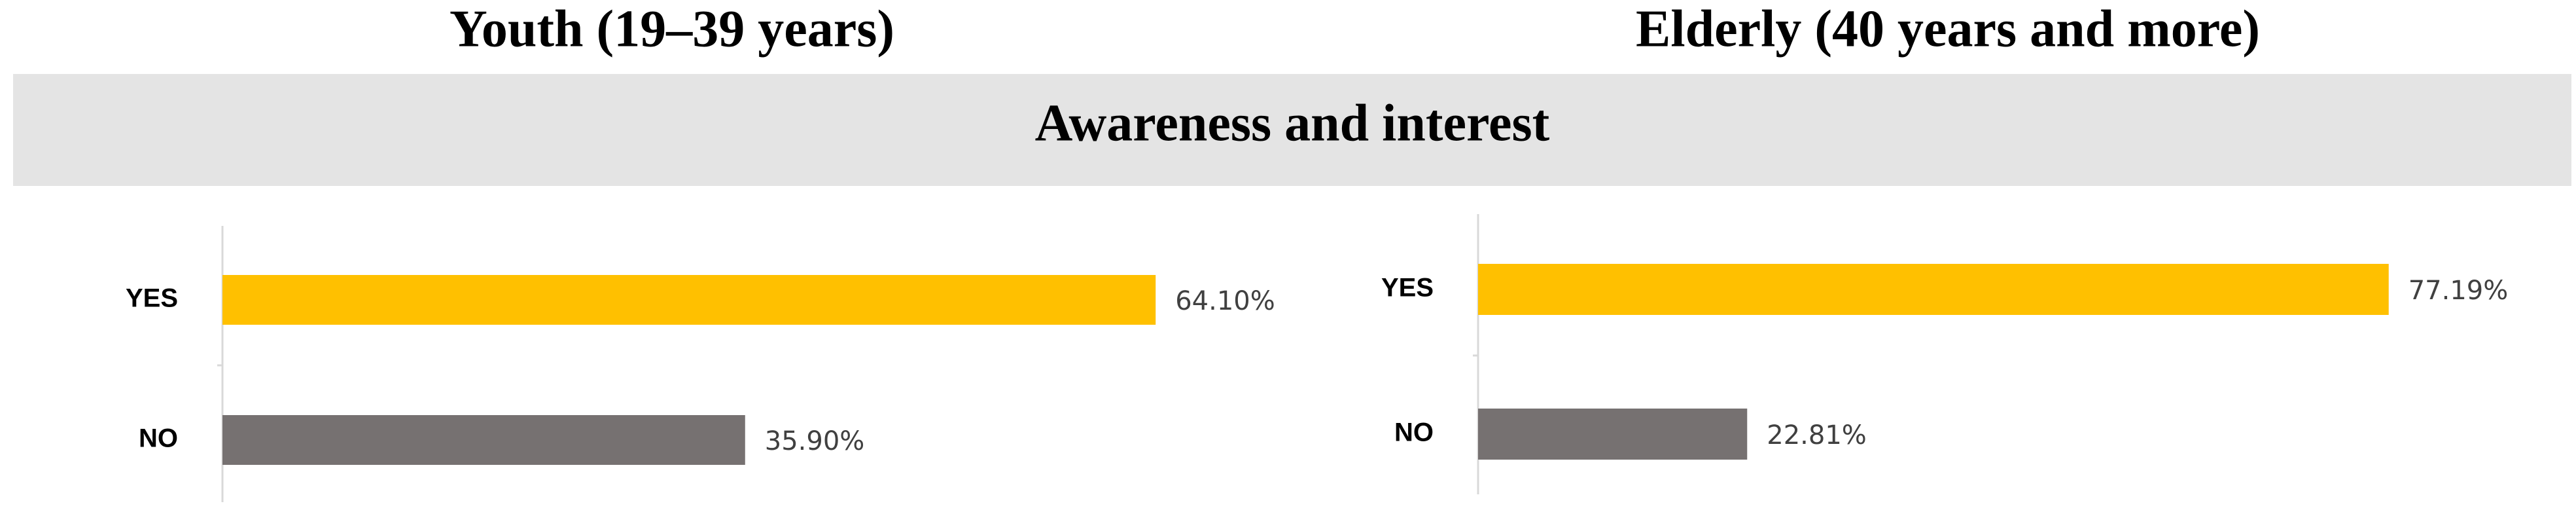 This screenshot has height=512, width=2576. I want to click on chart-title: Elderly (40 years and more), so click(1948, 29).